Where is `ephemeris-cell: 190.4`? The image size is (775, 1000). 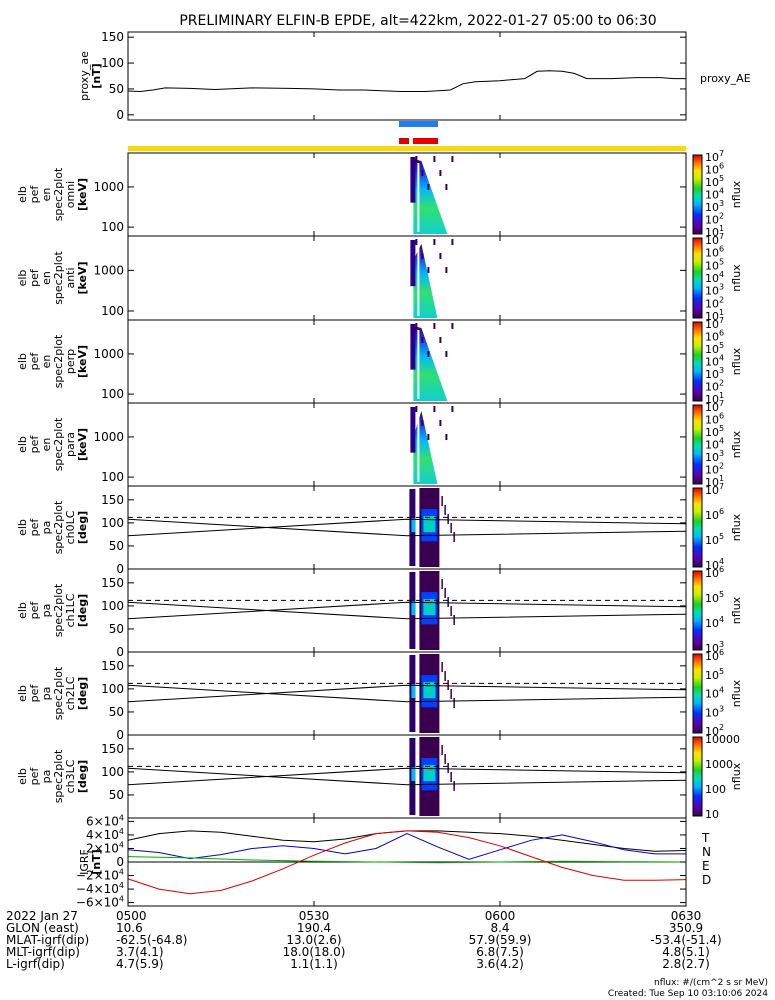 ephemeris-cell: 190.4 is located at coordinates (314, 928).